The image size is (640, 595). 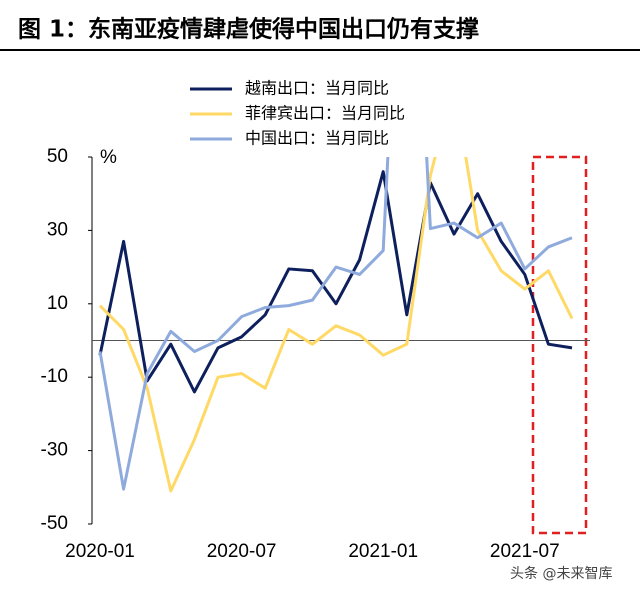 What do you see at coordinates (54, 450) in the screenshot?
I see `y-tick-label: -30` at bounding box center [54, 450].